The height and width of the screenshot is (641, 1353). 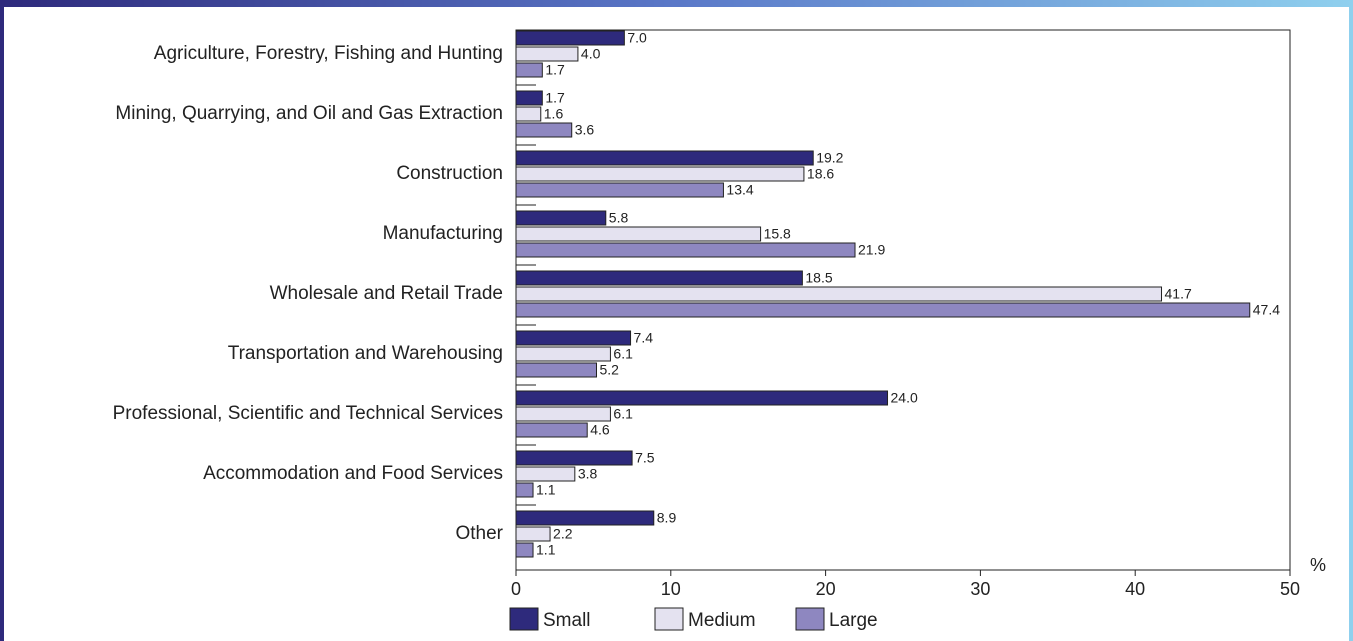 What do you see at coordinates (645, 458) in the screenshot?
I see `value-label: 7.5` at bounding box center [645, 458].